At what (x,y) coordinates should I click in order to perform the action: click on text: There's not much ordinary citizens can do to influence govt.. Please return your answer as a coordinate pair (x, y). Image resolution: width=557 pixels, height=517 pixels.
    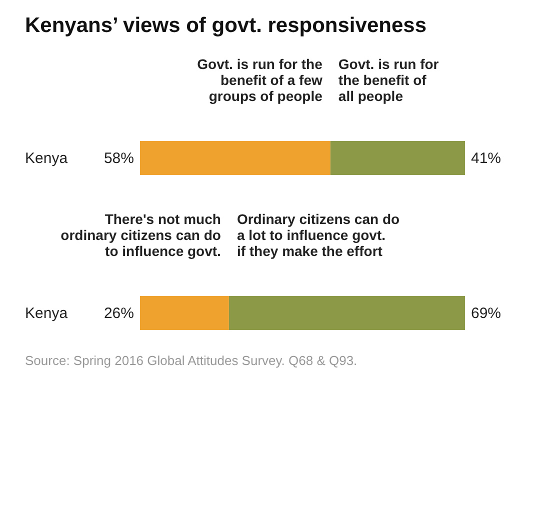
    Looking at the image, I should click on (140, 235).